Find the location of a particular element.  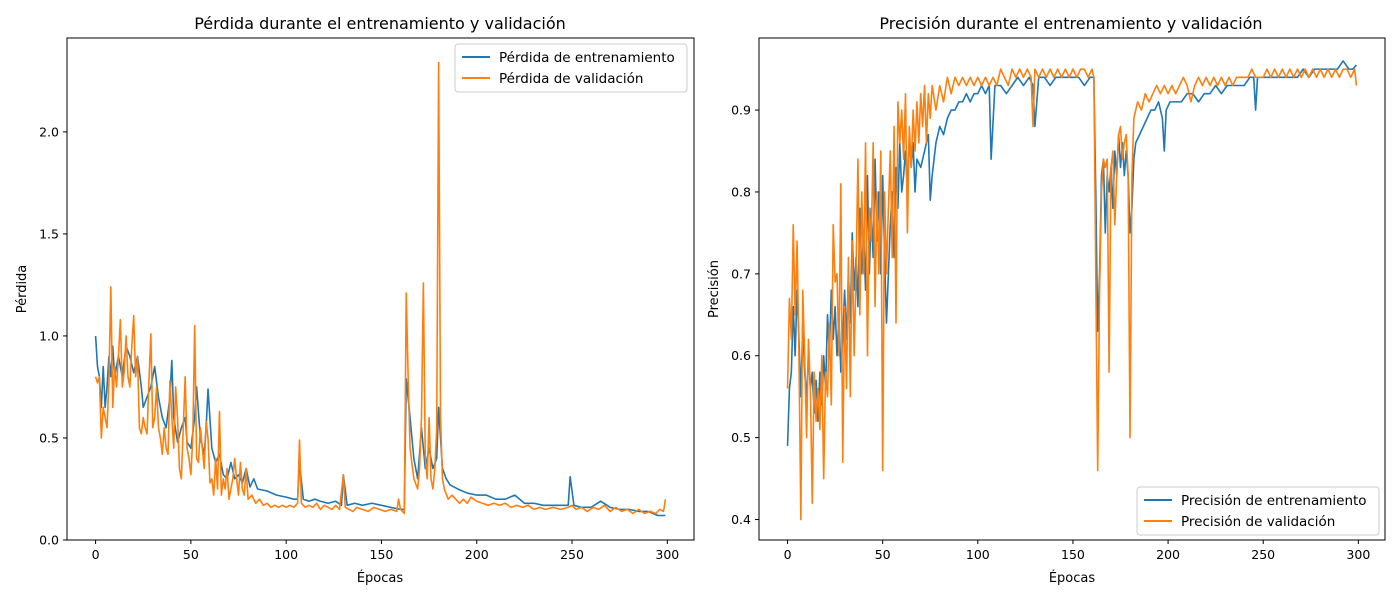

legend-label: Pérdida de validación is located at coordinates (571, 79).